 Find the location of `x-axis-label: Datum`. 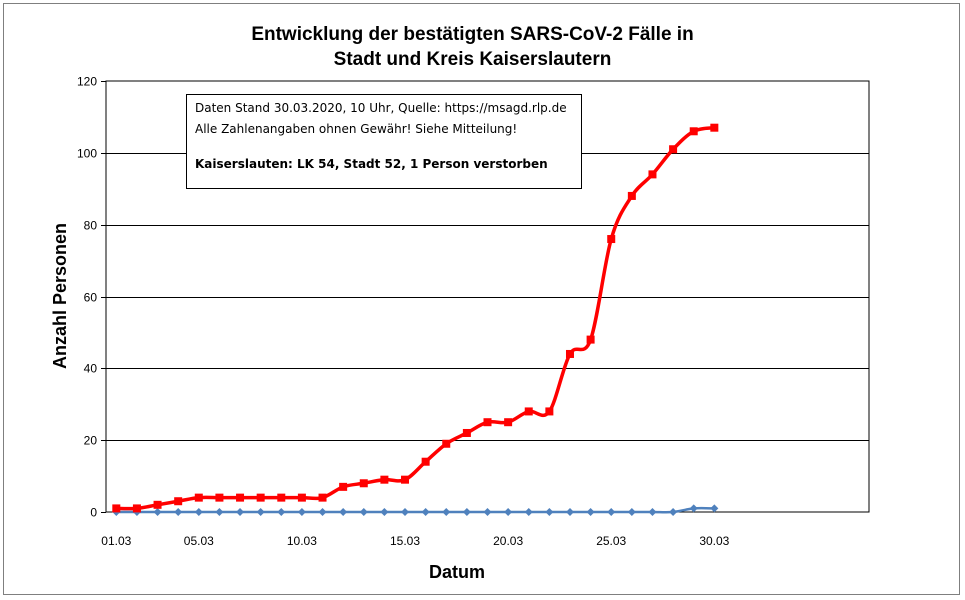

x-axis-label: Datum is located at coordinates (457, 572).